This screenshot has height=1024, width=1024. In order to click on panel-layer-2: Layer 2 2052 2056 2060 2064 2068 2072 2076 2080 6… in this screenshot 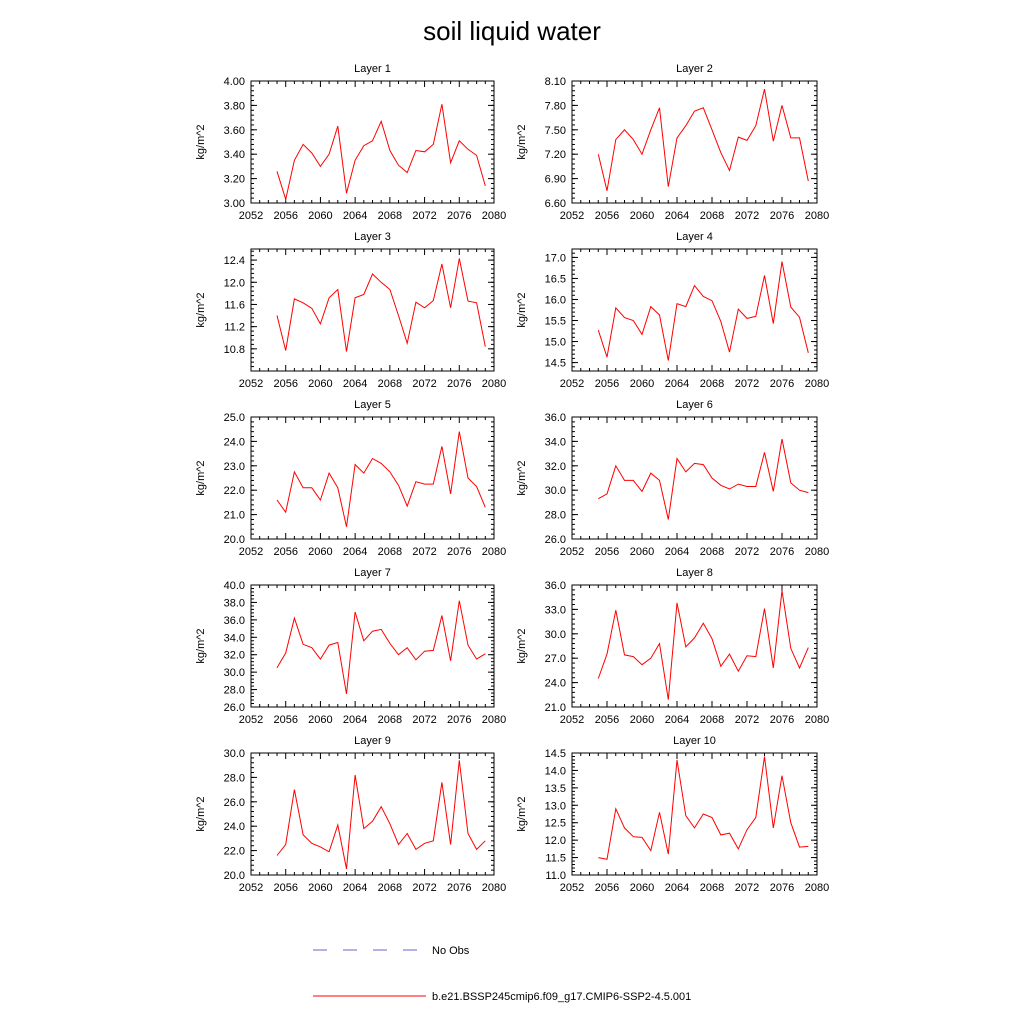, I will do `click(672, 142)`.